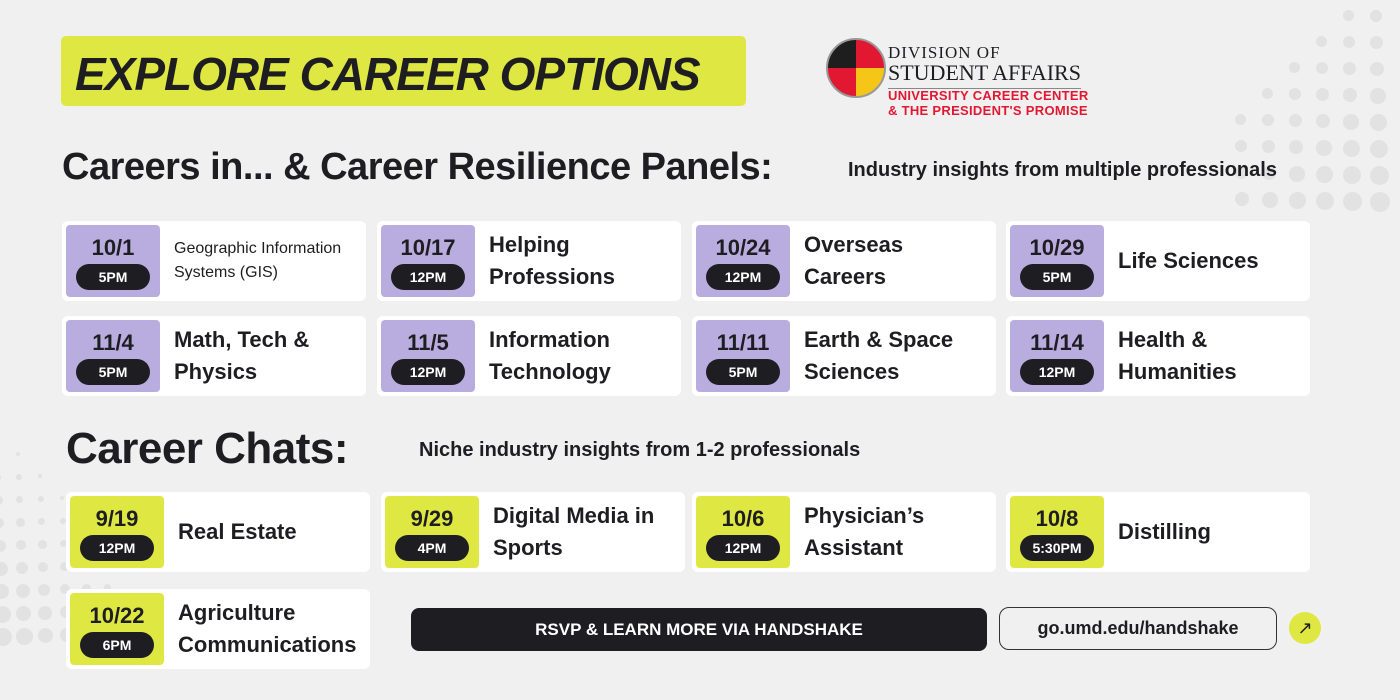 The width and height of the screenshot is (1400, 700). What do you see at coordinates (267, 628) in the screenshot?
I see `event-title: Agriculture Communications` at bounding box center [267, 628].